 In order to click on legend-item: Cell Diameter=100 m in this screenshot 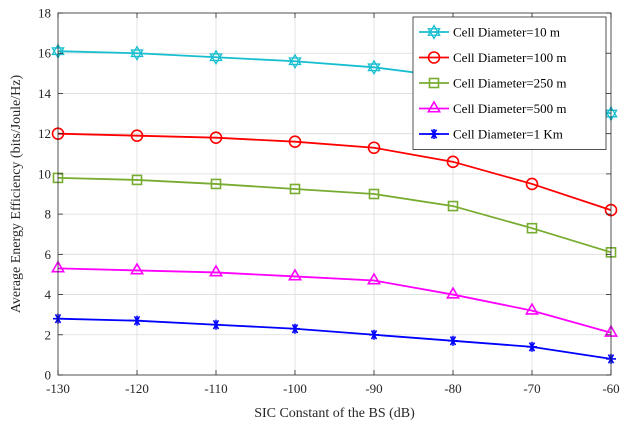, I will do `click(492, 57)`.